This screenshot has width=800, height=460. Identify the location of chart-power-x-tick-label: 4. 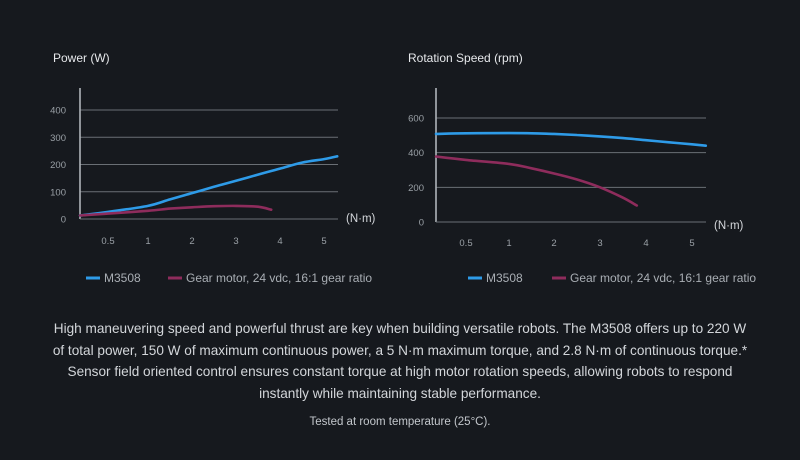
(279, 241).